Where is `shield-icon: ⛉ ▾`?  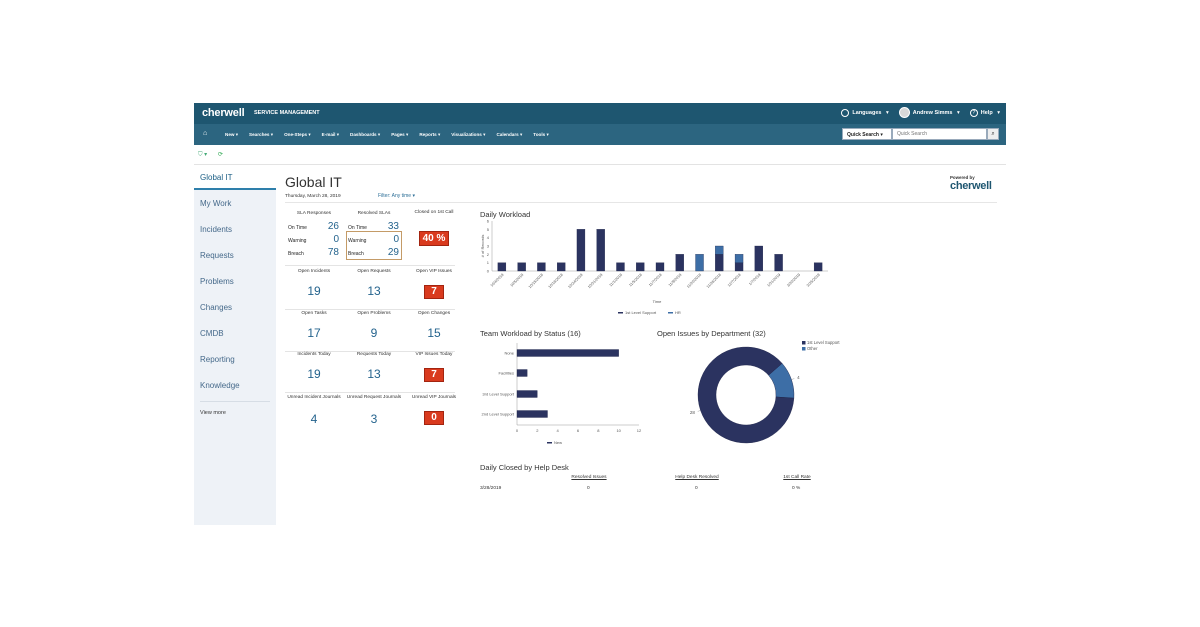 shield-icon: ⛉ ▾ is located at coordinates (203, 155).